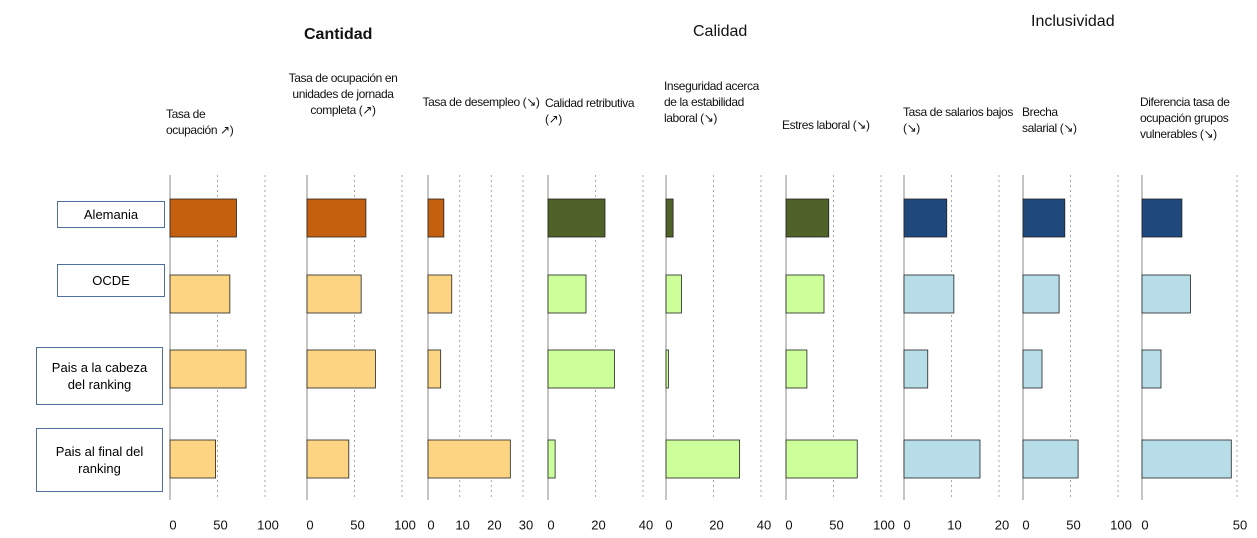 Image resolution: width=1257 pixels, height=538 pixels. What do you see at coordinates (826, 125) in the screenshot?
I see `panel-title: Estres laboral (↘)` at bounding box center [826, 125].